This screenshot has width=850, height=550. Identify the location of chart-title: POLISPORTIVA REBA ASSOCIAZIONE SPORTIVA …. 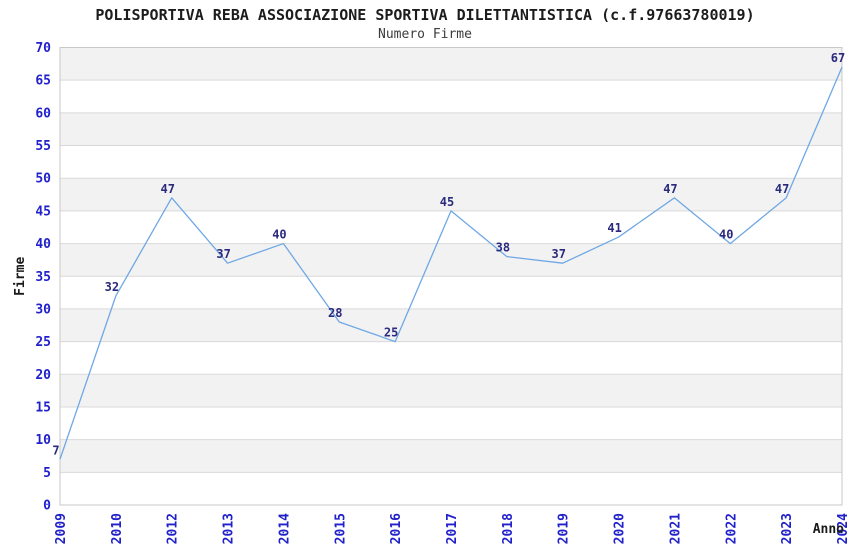
(425, 15).